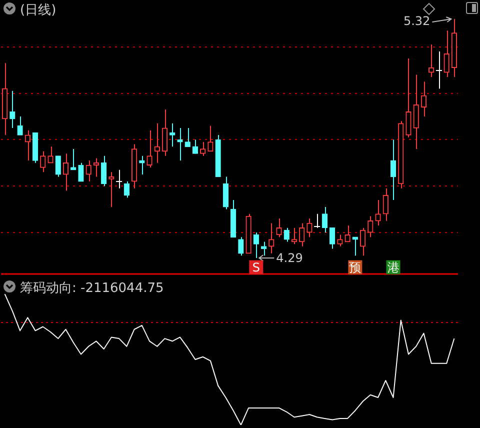  What do you see at coordinates (256, 267) in the screenshot?
I see `data-label: S` at bounding box center [256, 267].